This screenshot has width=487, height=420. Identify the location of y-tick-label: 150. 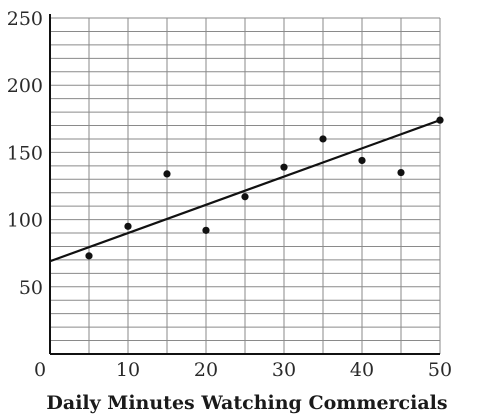
(25, 153).